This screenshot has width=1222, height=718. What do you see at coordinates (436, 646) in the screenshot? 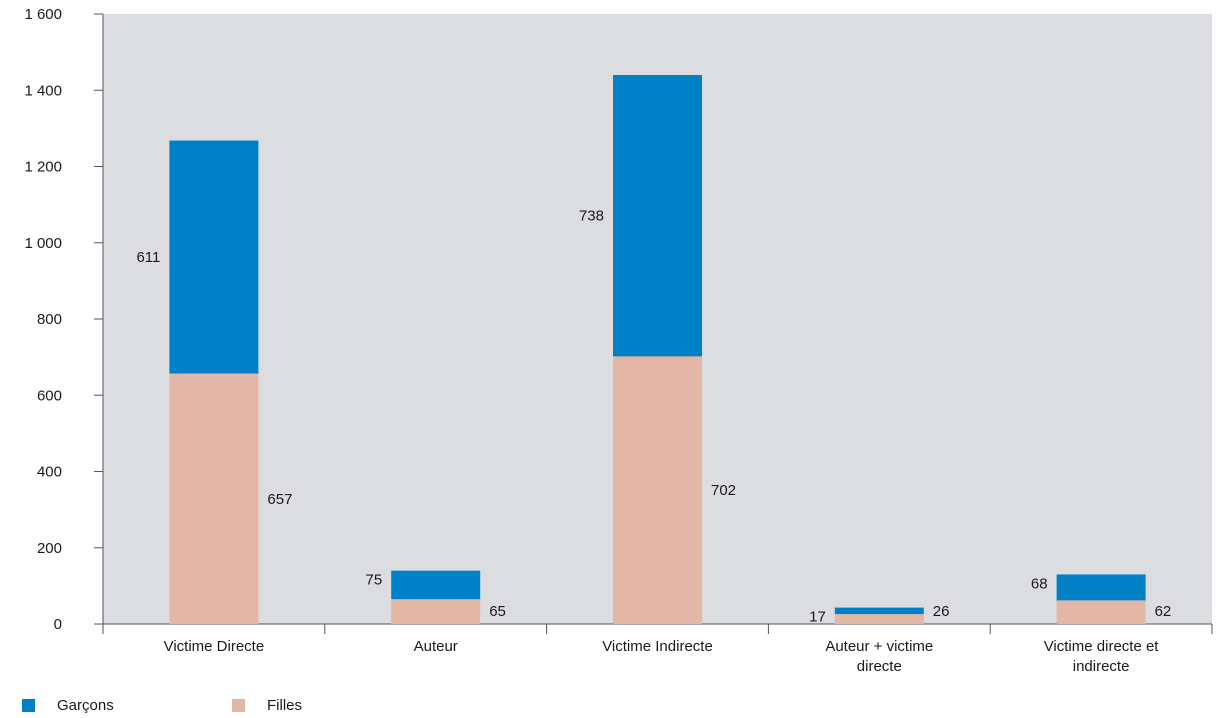
I see `x-category-label: Auteur` at bounding box center [436, 646].